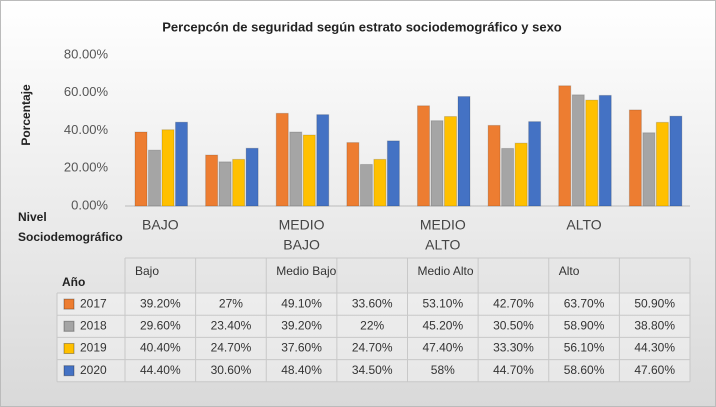  I want to click on legend-label: 2017, so click(93, 303).